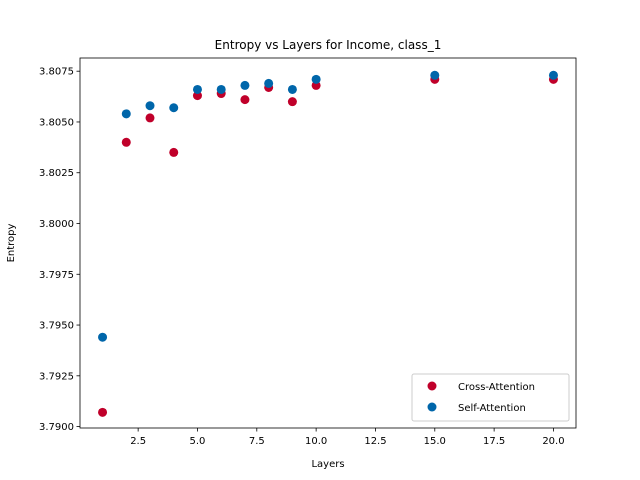 The image size is (640, 480). I want to click on legend-box, so click(490, 397).